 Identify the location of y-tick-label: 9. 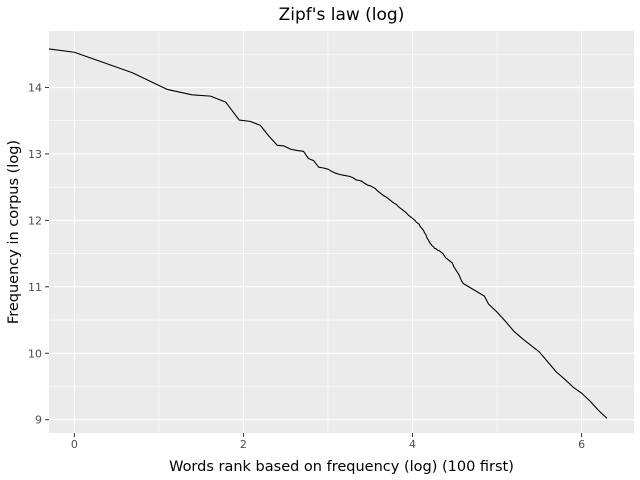
(38, 420).